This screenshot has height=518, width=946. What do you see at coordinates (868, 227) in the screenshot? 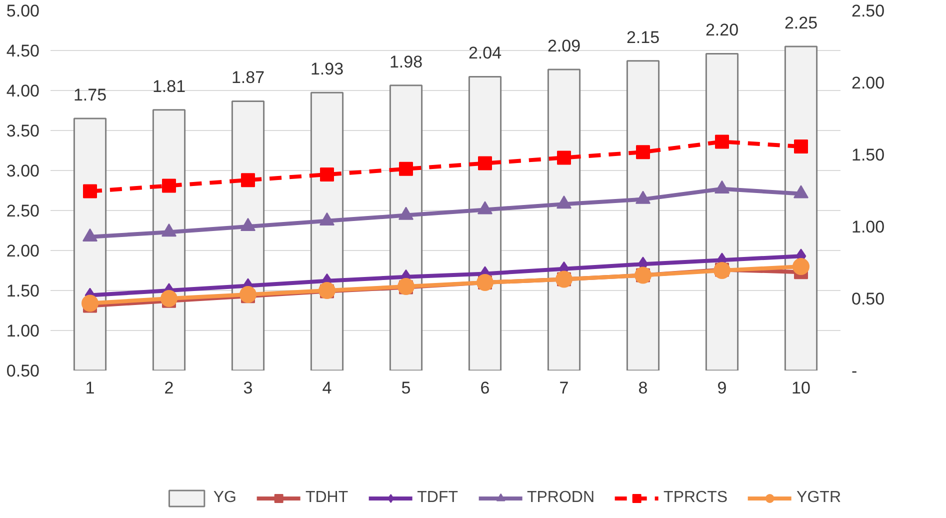
I see `y2-tick-label: 1.00` at bounding box center [868, 227].